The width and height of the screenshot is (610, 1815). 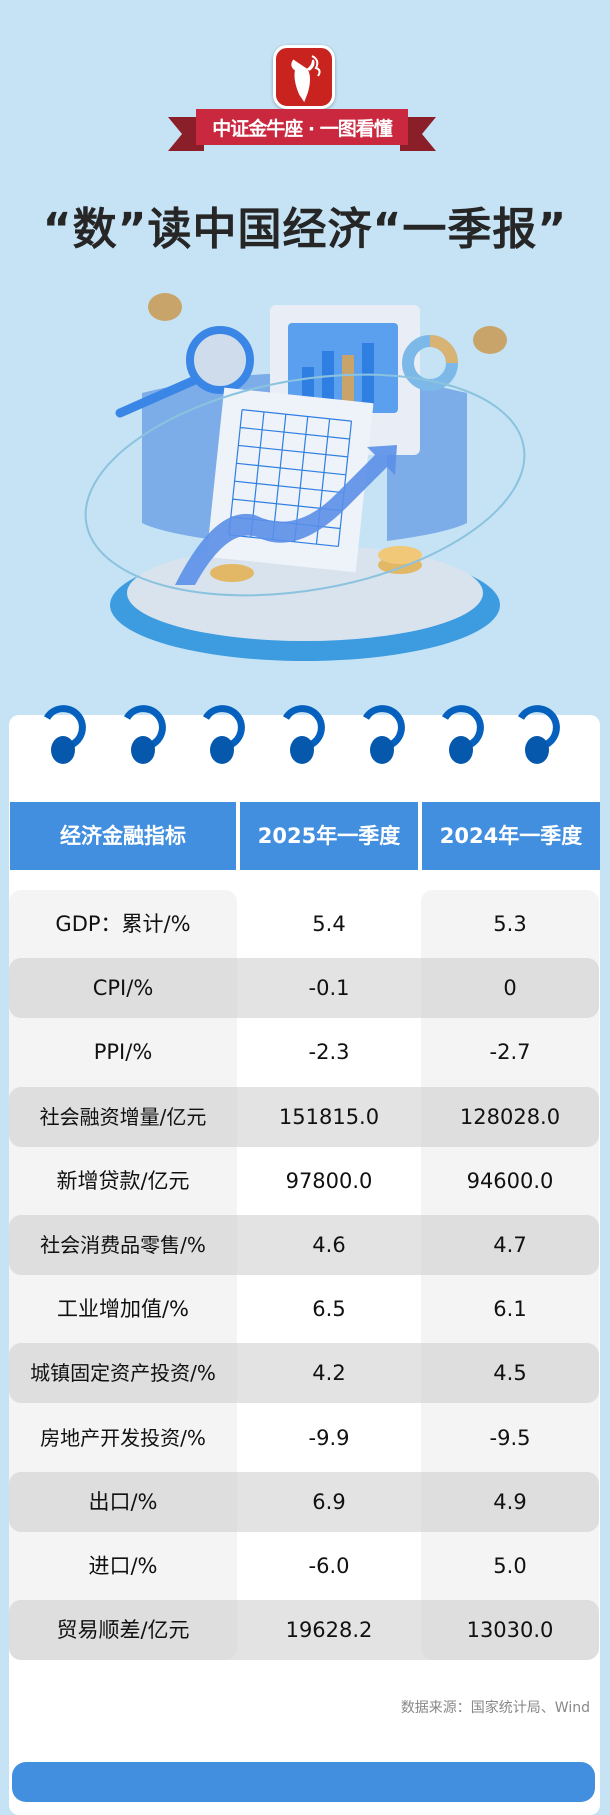 What do you see at coordinates (123, 1437) in the screenshot?
I see `cell-indicator: 房地产开发投资/%` at bounding box center [123, 1437].